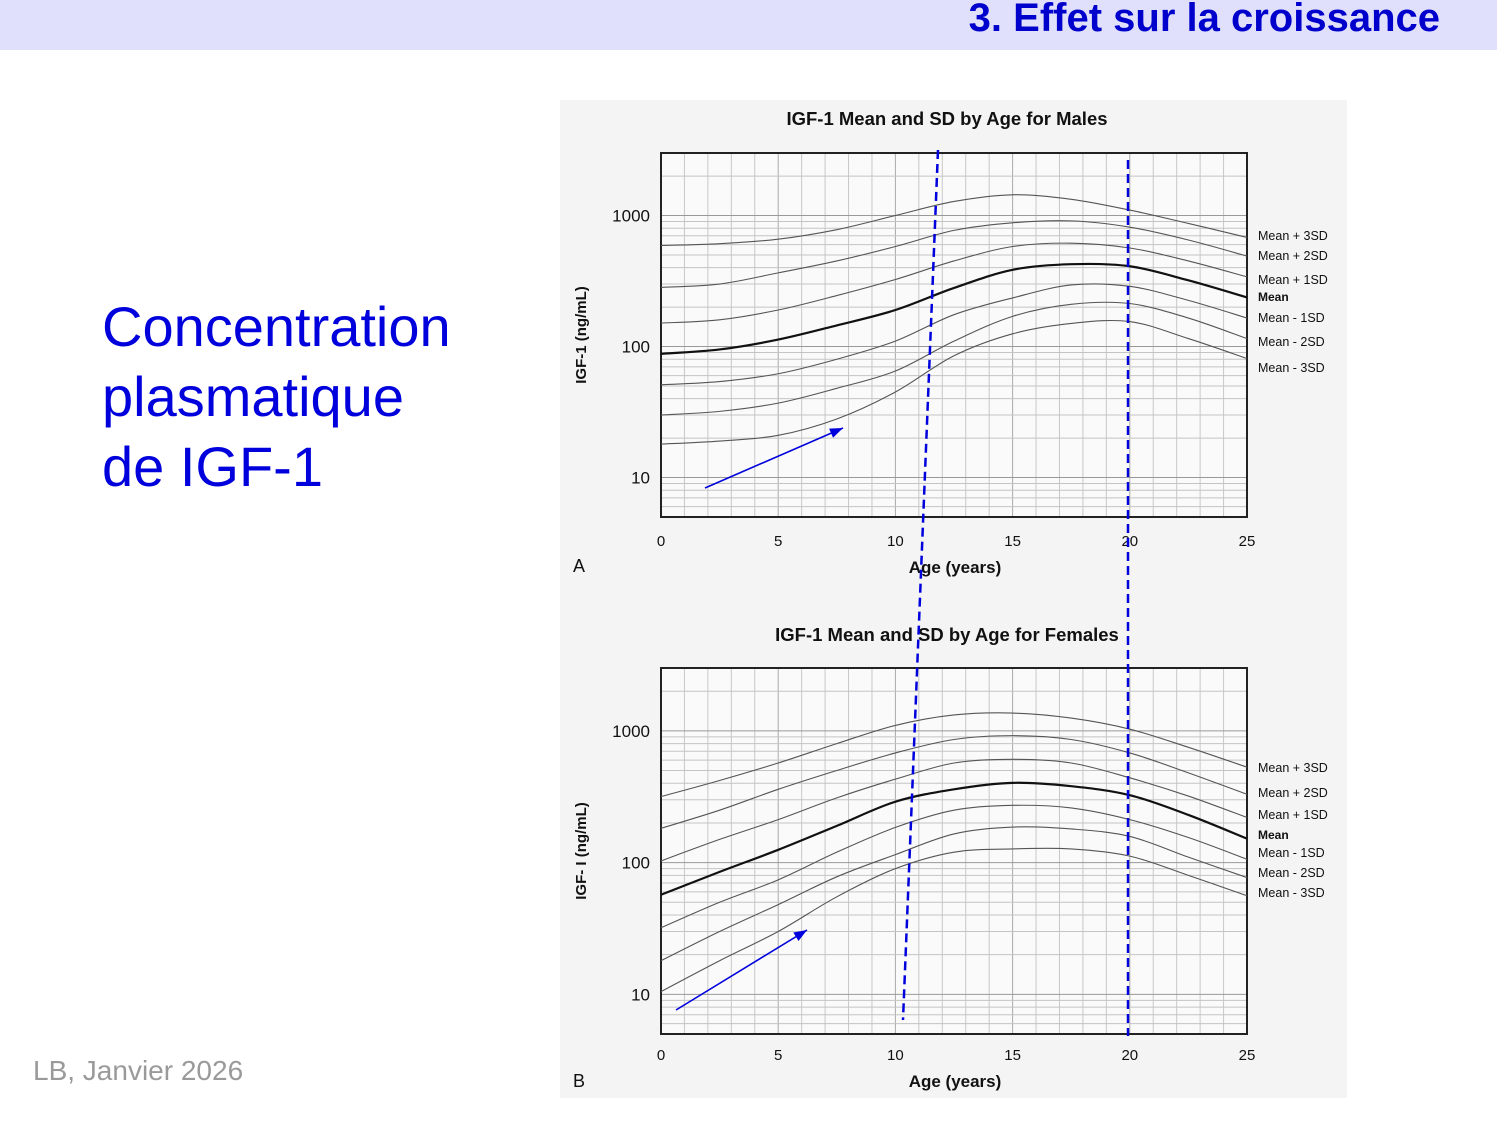 The image size is (1500, 1125). What do you see at coordinates (138, 1070) in the screenshot?
I see `footer-author-date: LB, Janvier 2026` at bounding box center [138, 1070].